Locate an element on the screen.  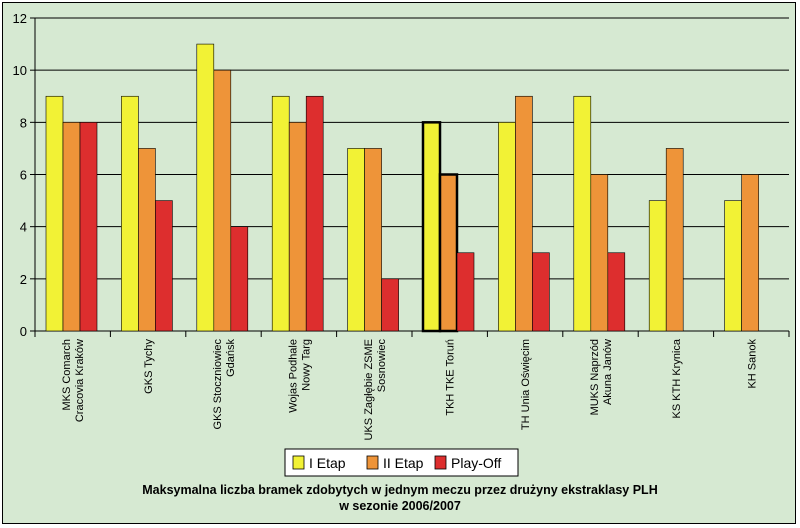
category-label: UKS Zagłębie ZSME Sosnowiec is located at coordinates (375, 390).